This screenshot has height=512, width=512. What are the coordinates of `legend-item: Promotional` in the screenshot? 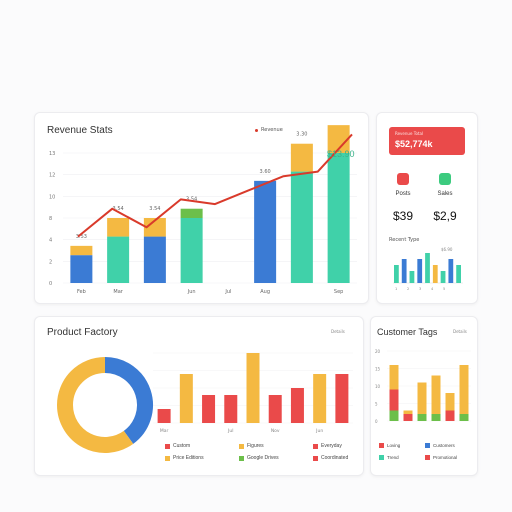 It's located at (441, 457).